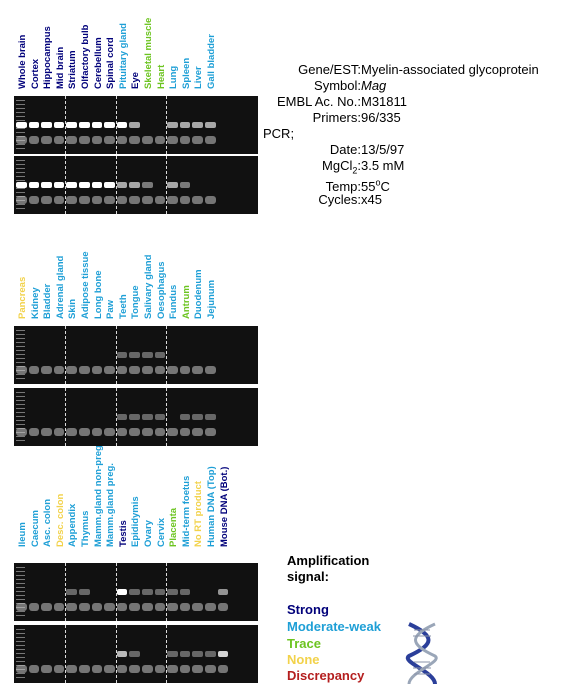  What do you see at coordinates (359, 165) in the screenshot?
I see `mgcl-label-colon: :` at bounding box center [359, 165].